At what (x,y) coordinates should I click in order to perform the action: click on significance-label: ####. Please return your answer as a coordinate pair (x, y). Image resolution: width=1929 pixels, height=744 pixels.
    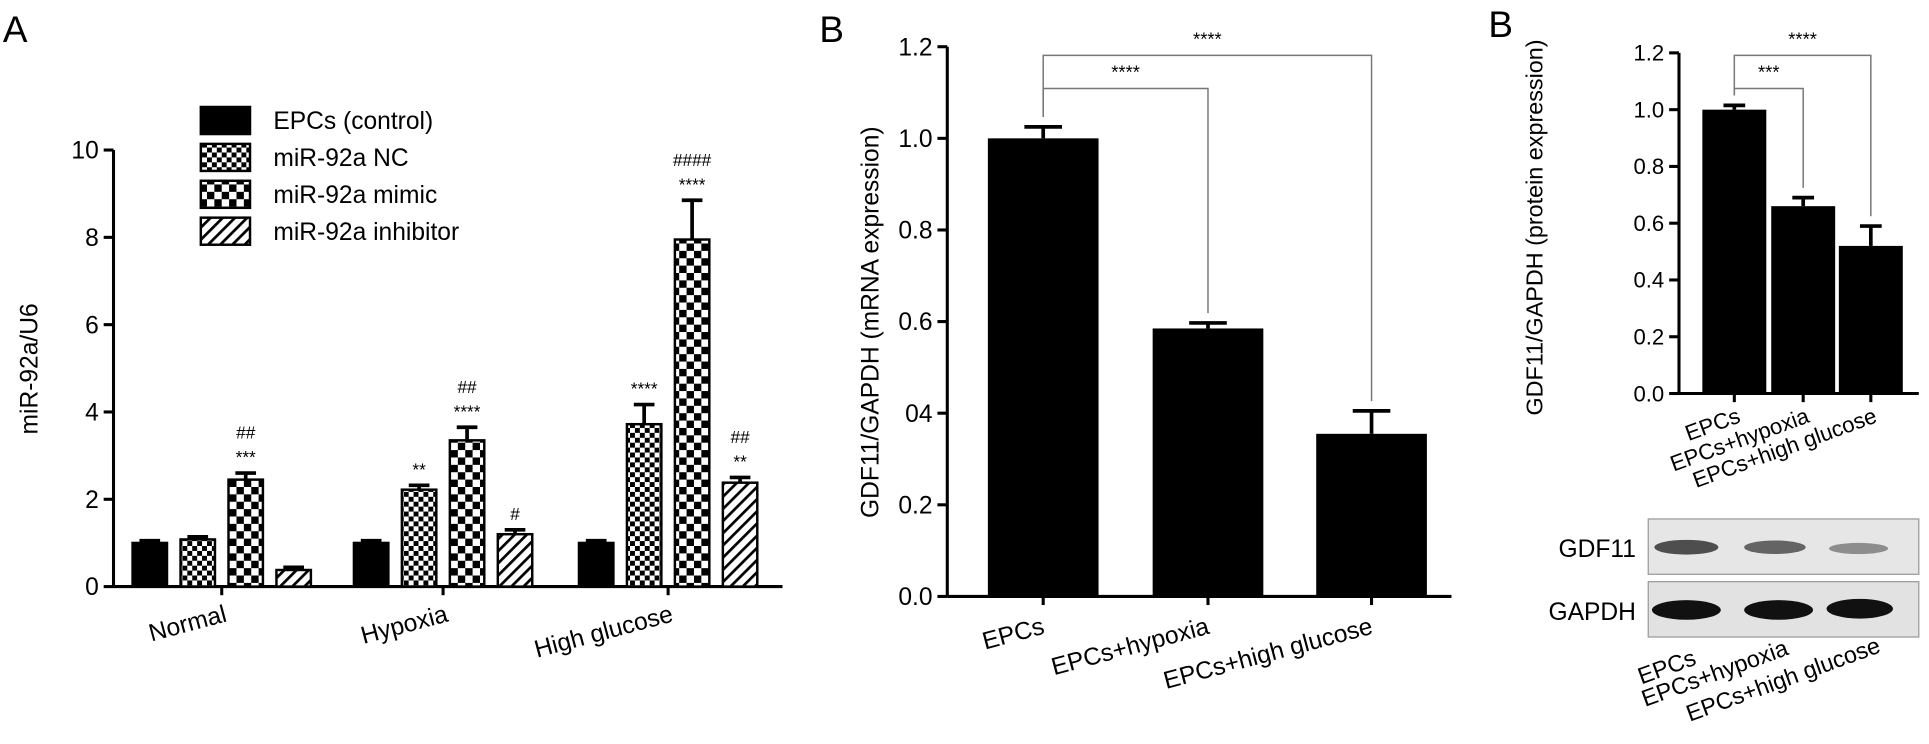
    Looking at the image, I should click on (692, 160).